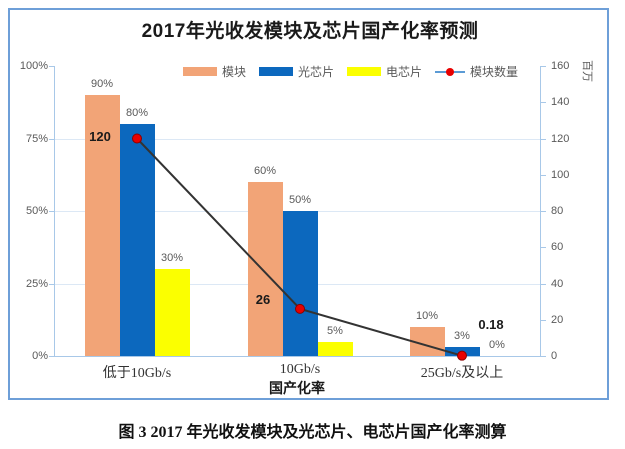 Image resolution: width=625 pixels, height=449 pixels. I want to click on legend-label: 模块数量, so click(494, 71).